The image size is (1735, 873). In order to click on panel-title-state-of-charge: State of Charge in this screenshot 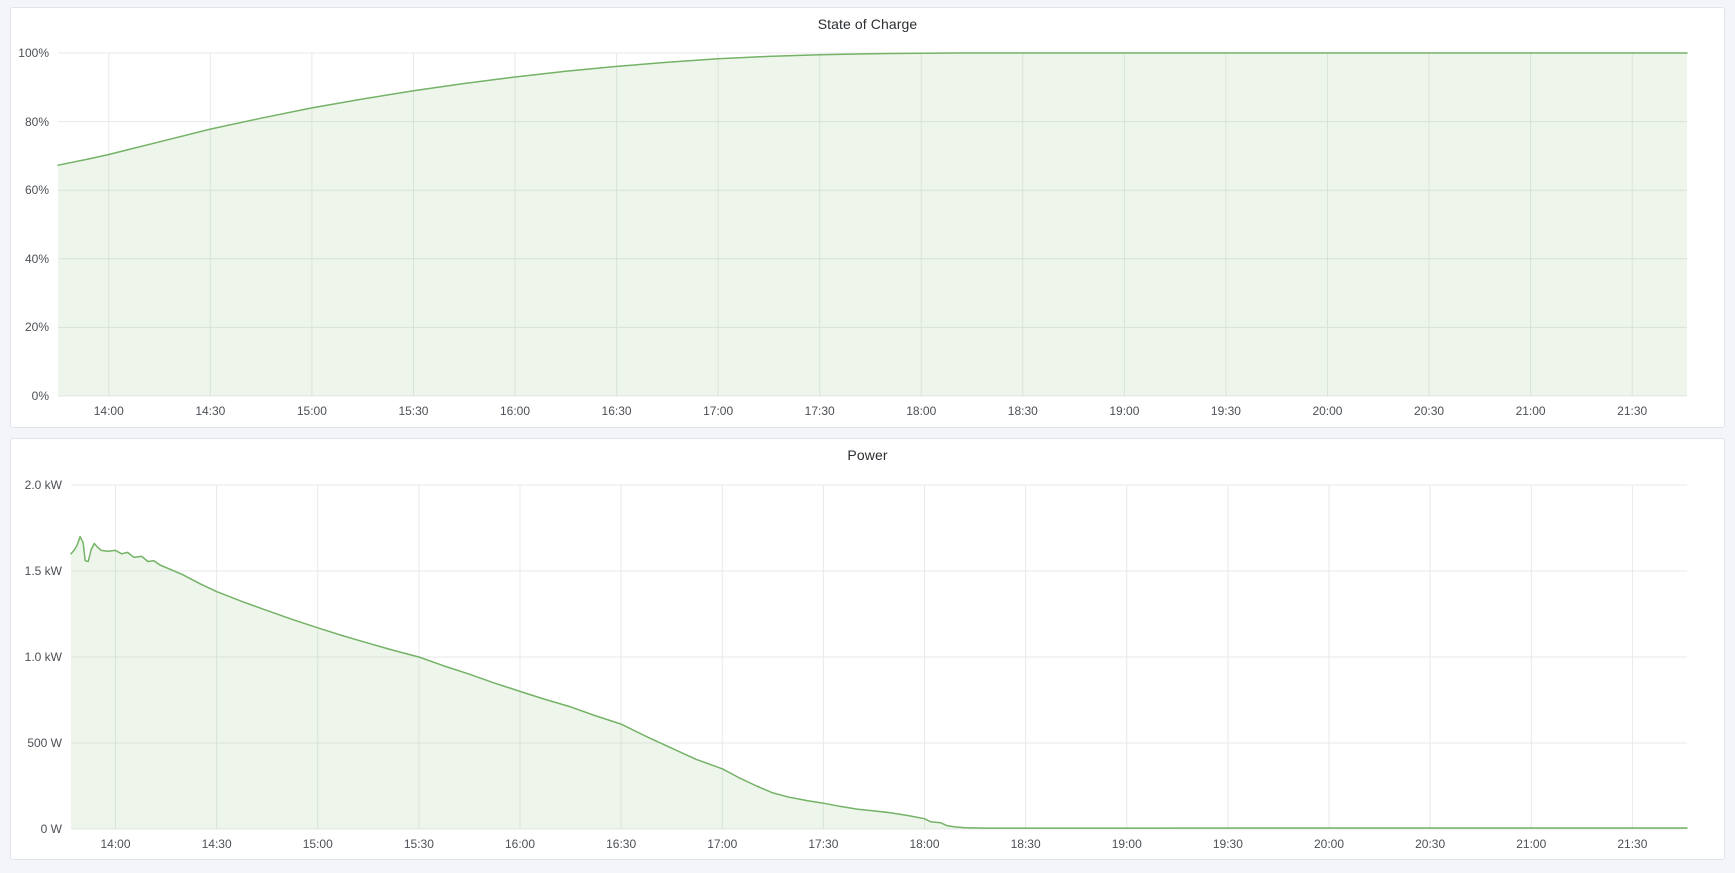, I will do `click(867, 24)`.